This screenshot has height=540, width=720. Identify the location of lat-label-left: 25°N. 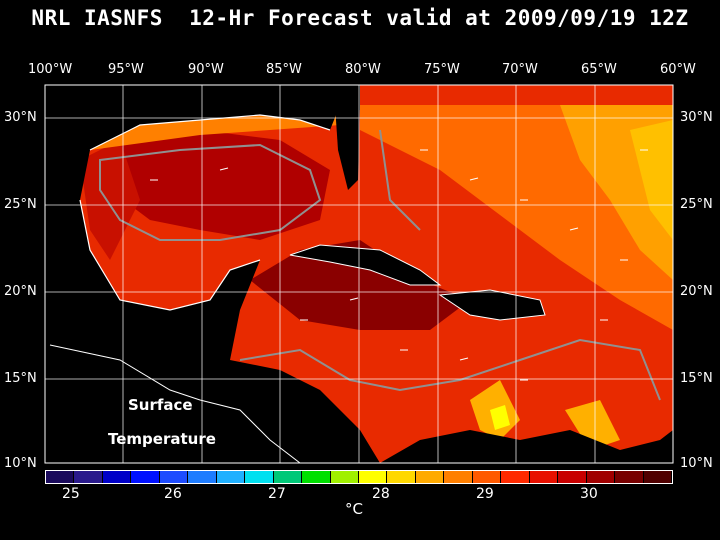
(20, 204).